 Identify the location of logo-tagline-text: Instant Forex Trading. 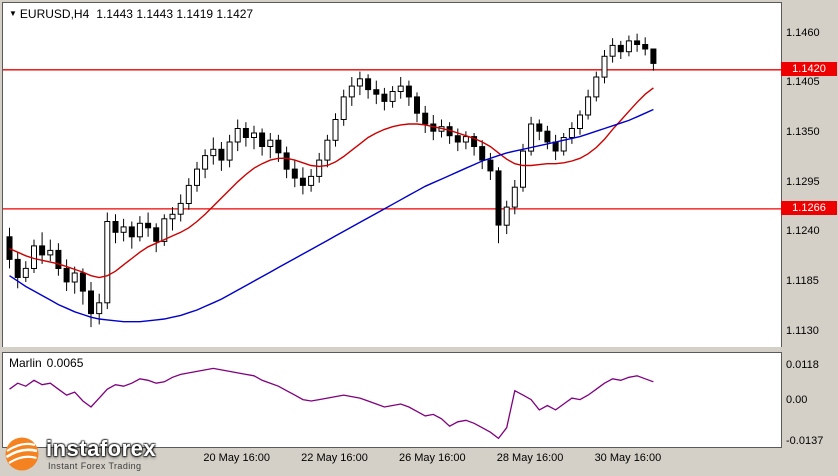
(95, 465).